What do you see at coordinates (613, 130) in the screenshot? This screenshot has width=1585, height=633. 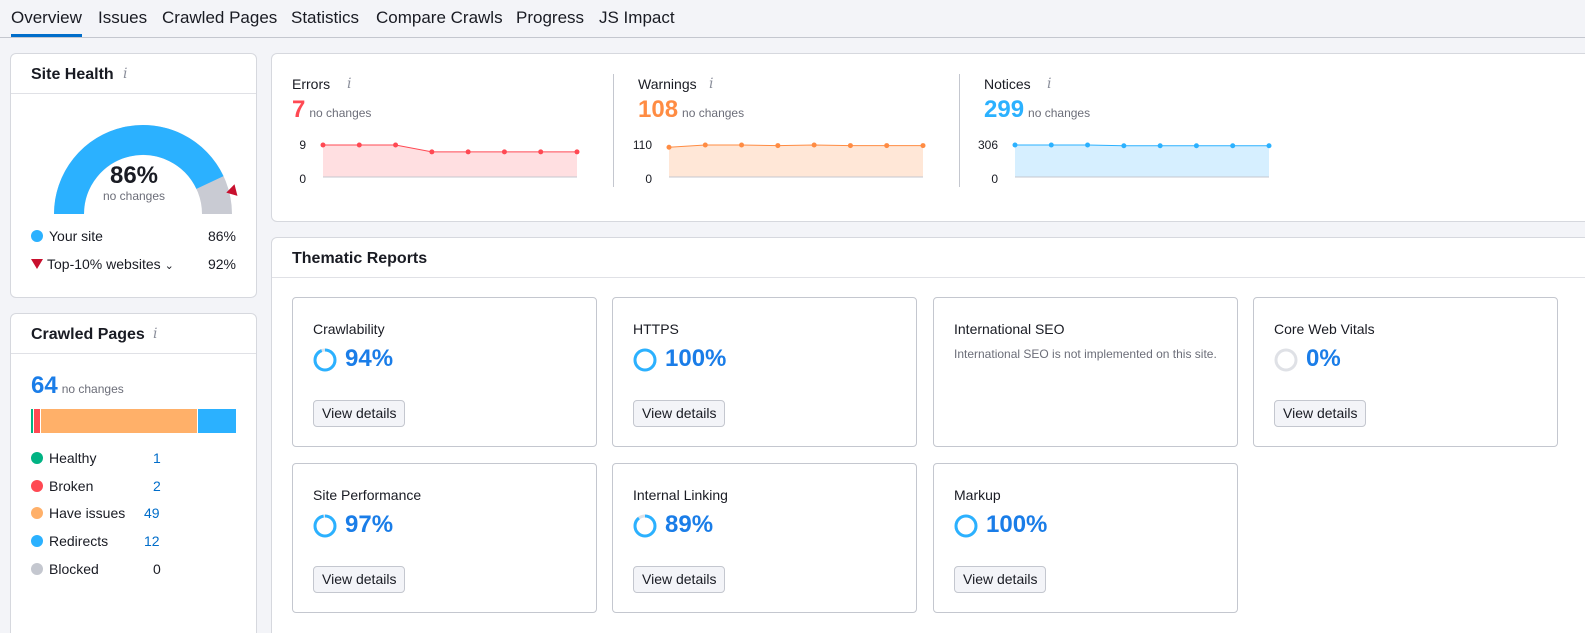 I see `column-divider` at bounding box center [613, 130].